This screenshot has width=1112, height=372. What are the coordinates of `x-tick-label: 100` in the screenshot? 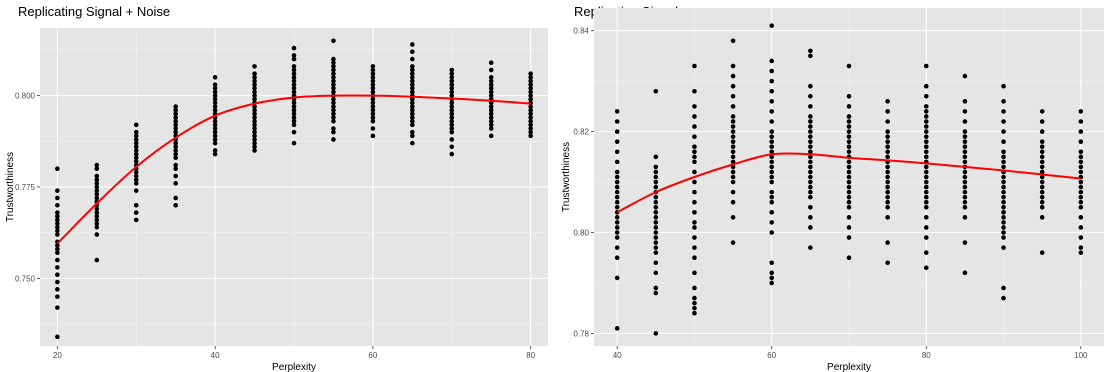 It's located at (1081, 355).